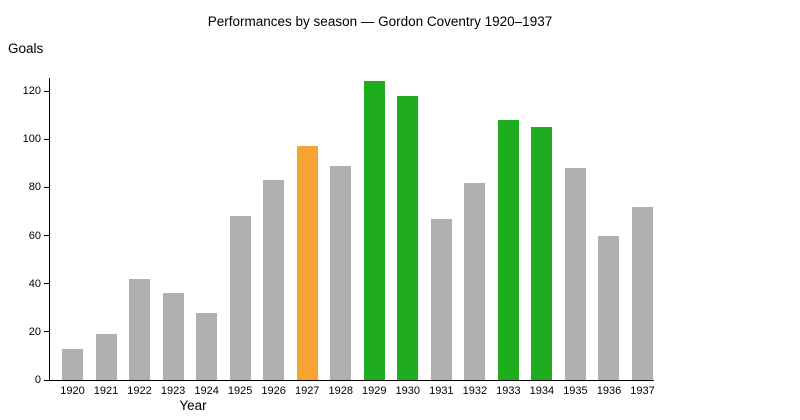 This screenshot has width=800, height=420. I want to click on bar-1933, so click(508, 249).